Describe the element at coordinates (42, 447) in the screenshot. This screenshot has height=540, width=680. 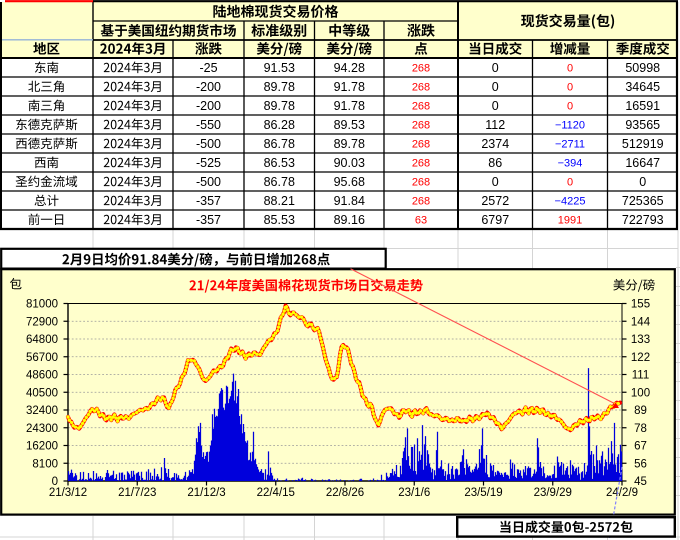
I see `svg-text: 16200` at that location.